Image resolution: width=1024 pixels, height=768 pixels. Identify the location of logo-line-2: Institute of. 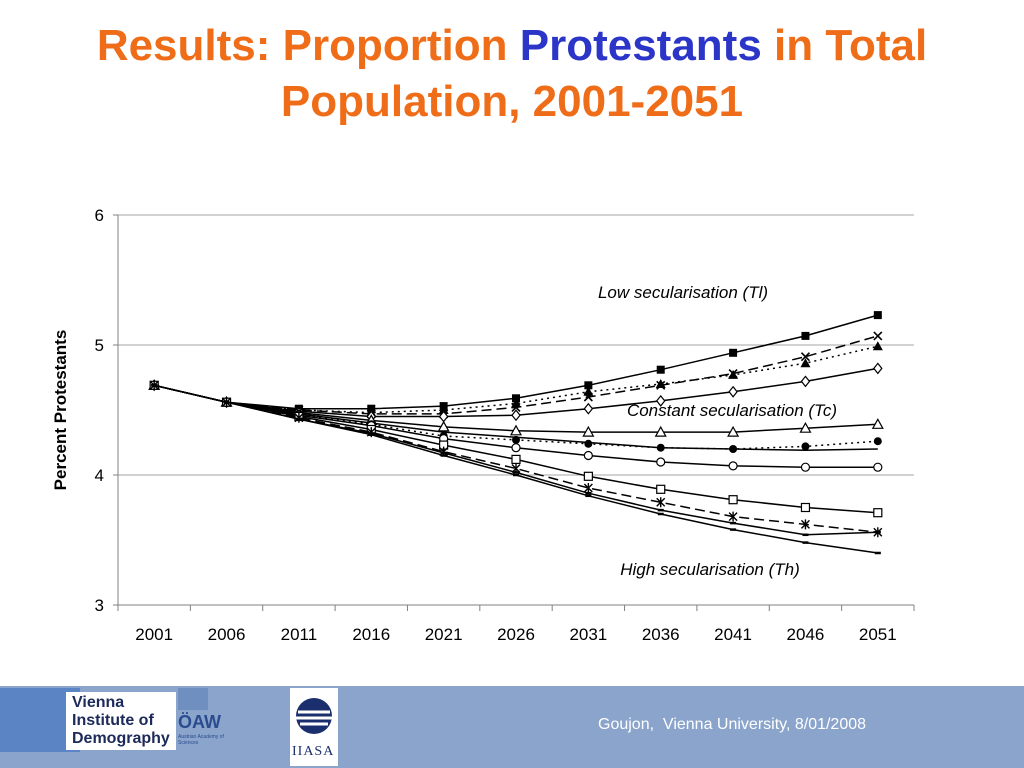
(113, 720).